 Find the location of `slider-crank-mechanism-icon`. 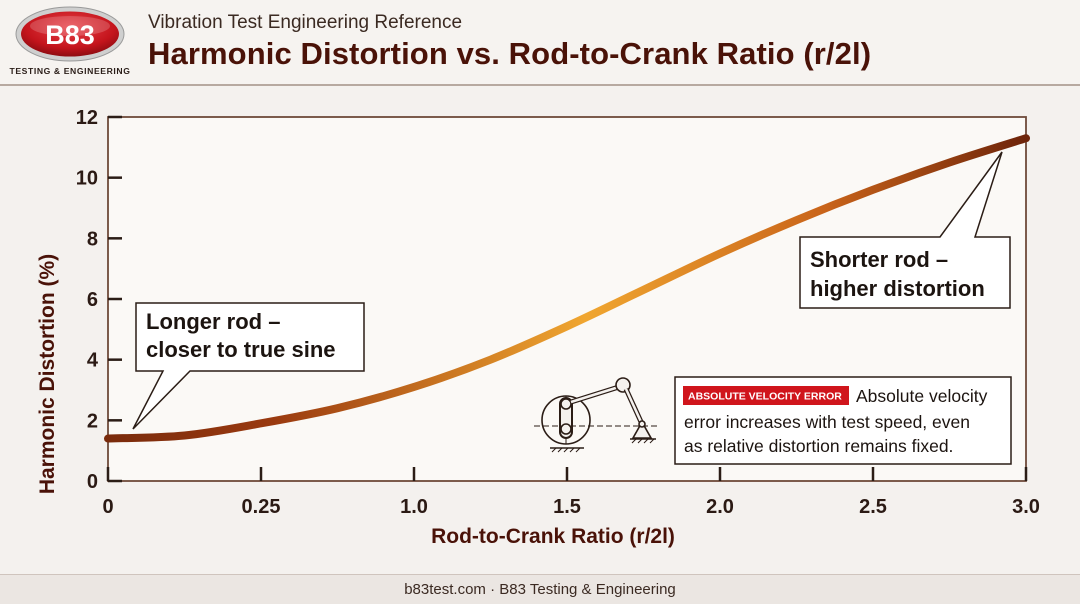

slider-crank-mechanism-icon is located at coordinates (597, 415).